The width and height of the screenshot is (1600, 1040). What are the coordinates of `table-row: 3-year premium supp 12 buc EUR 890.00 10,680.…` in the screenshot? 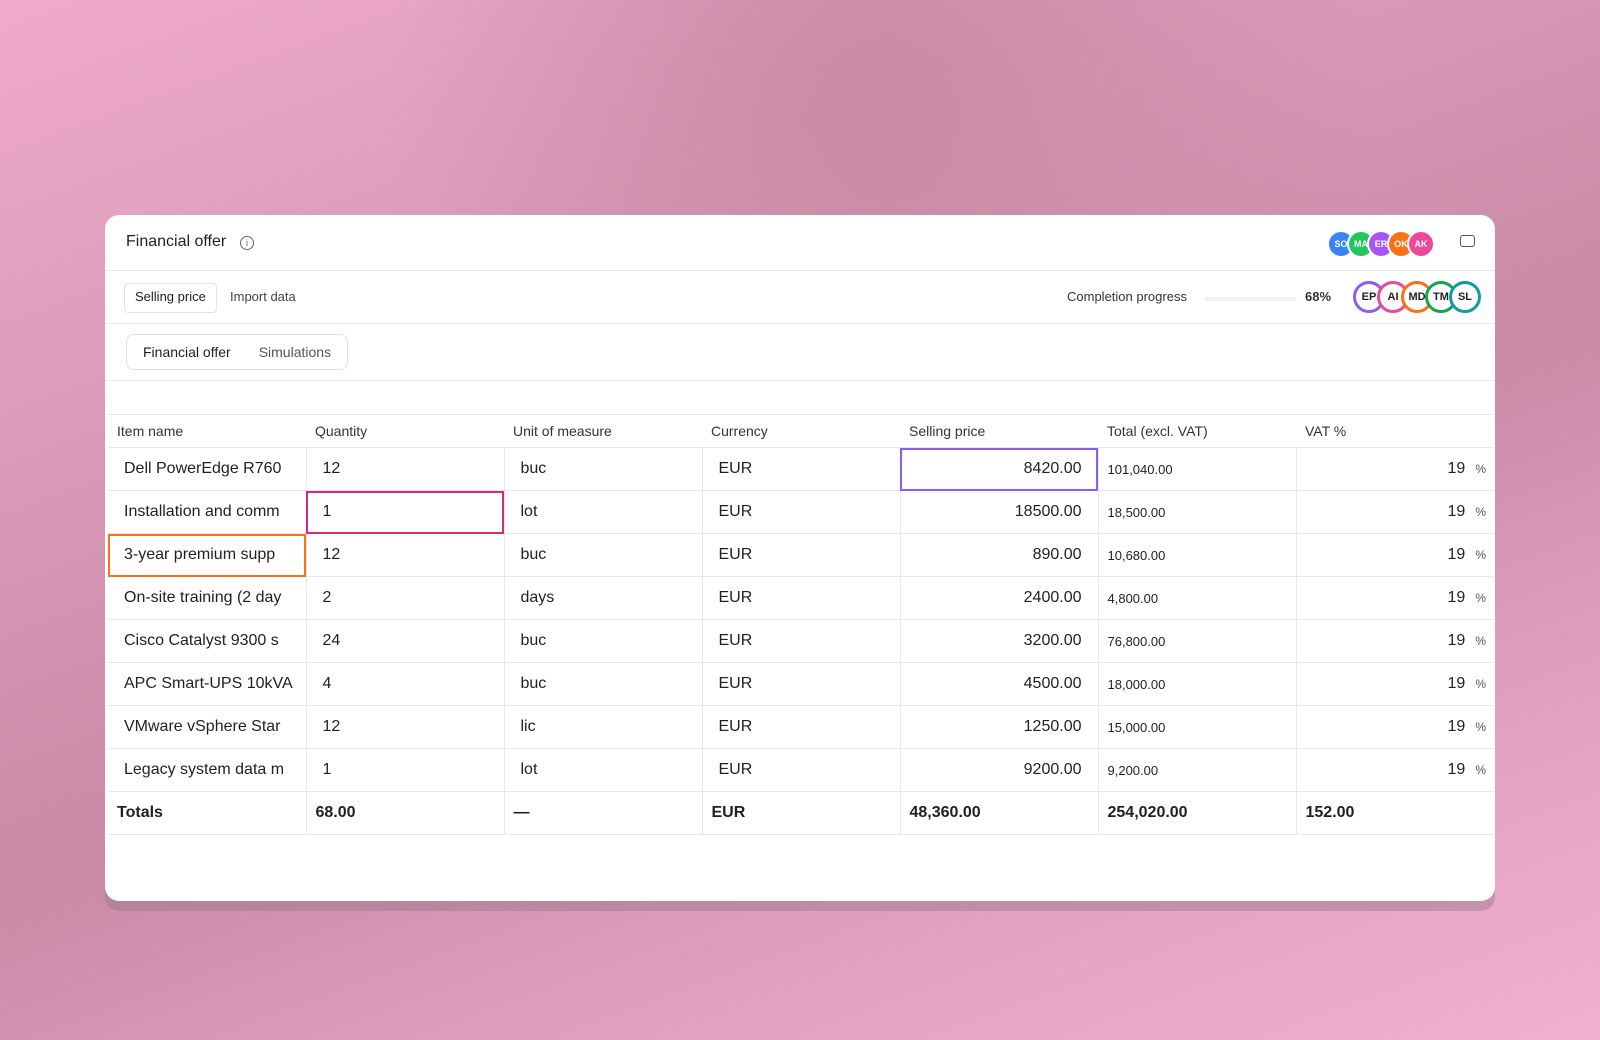 It's located at (801, 555).